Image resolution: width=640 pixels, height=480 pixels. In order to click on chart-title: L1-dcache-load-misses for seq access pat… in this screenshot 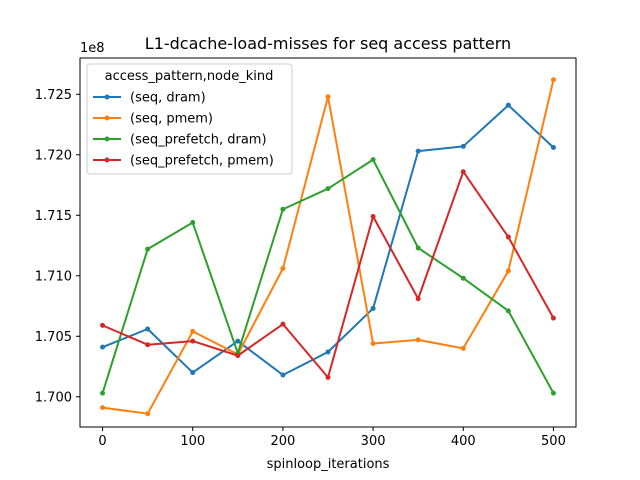, I will do `click(328, 43)`.